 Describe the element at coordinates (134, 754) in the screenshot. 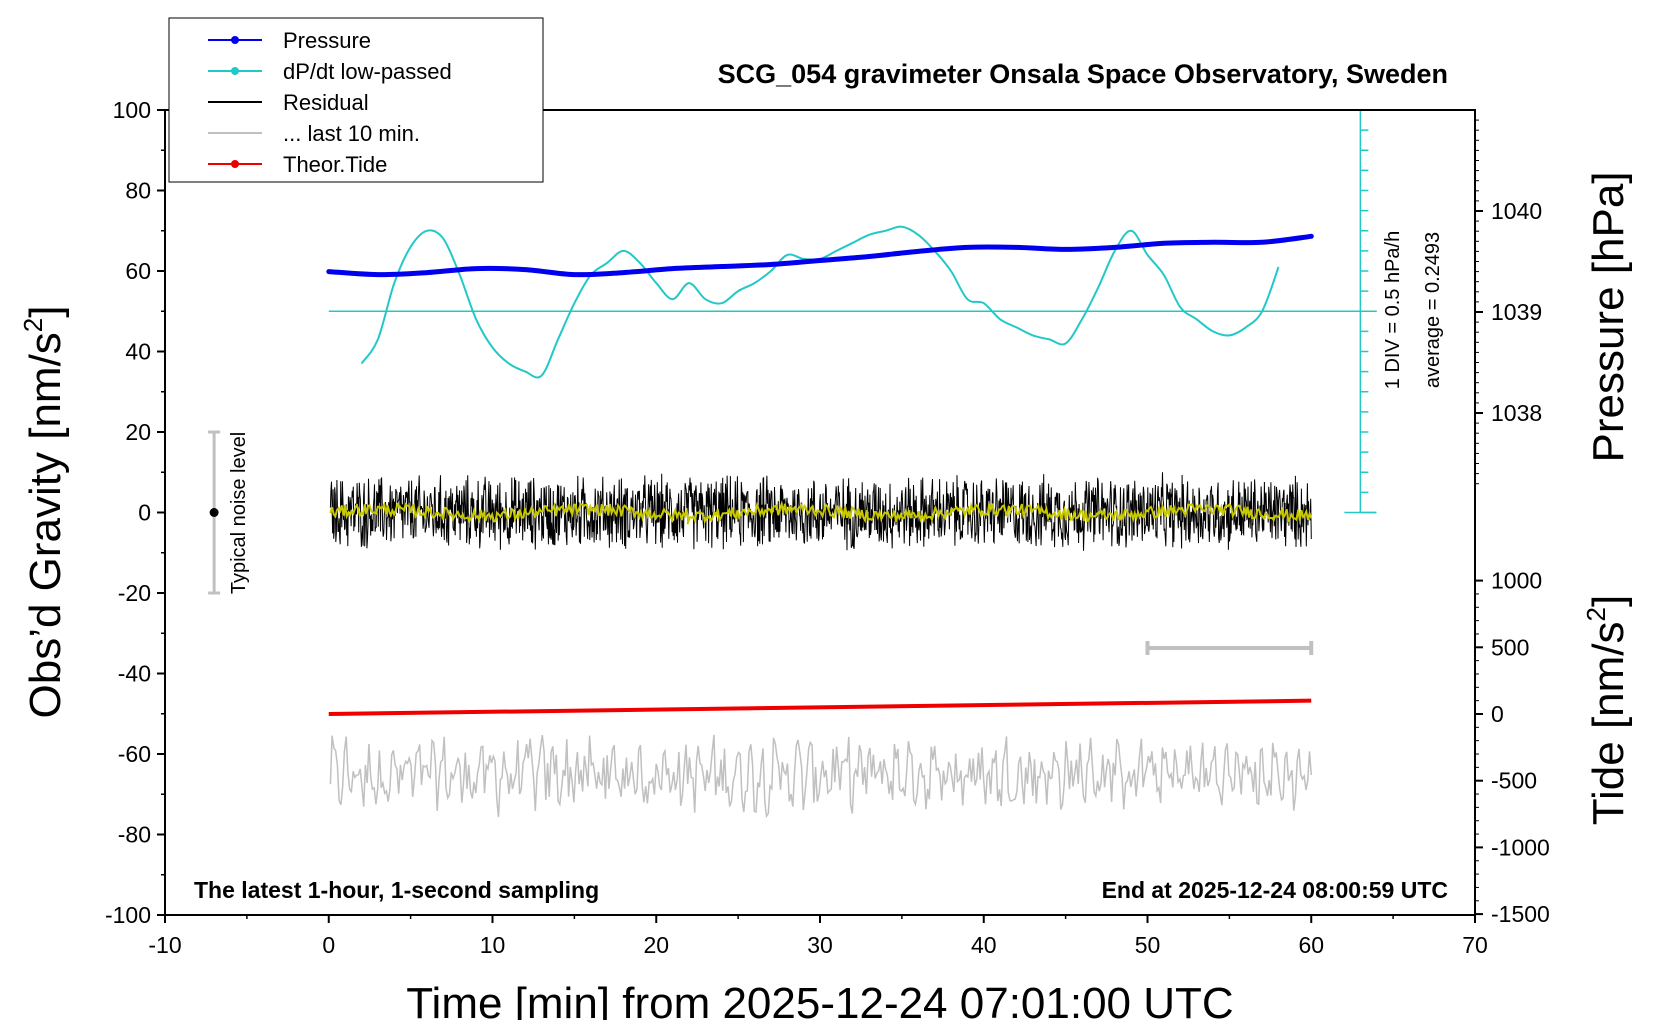

I see `y-tick-label: -60` at that location.